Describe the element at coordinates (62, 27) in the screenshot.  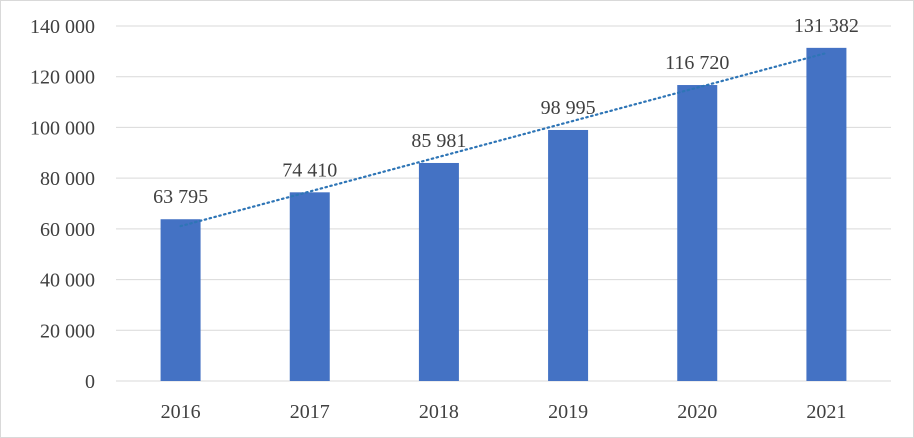
I see `y-tick-label: 140 000` at that location.